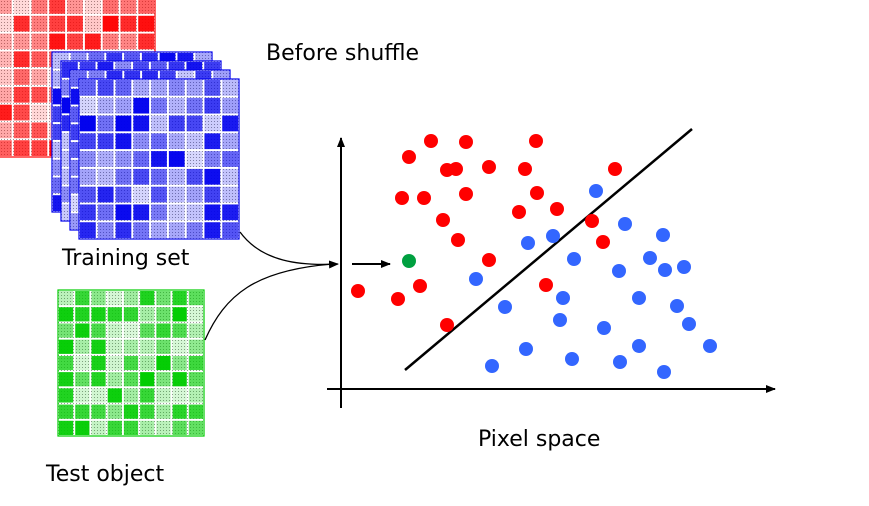  I want to click on before-shuffle-label: Before shuffle, so click(343, 53).